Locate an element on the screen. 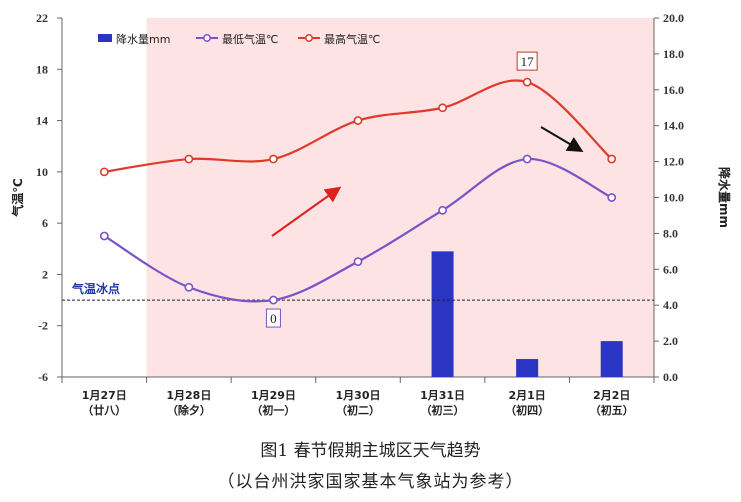  axis-labels: 气温℃ 降水量mm is located at coordinates (371, 197).